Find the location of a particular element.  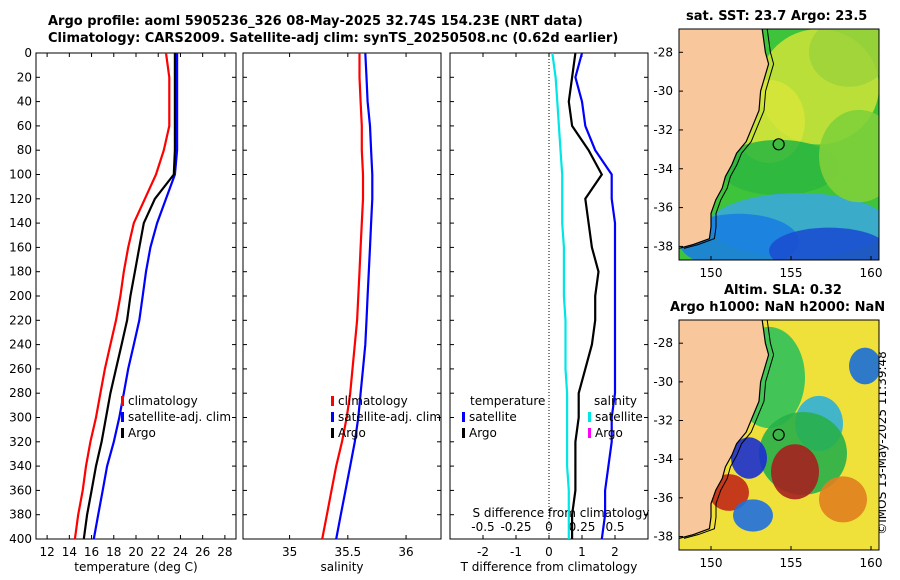

top-tick-label: -0.5 is located at coordinates (482, 527).